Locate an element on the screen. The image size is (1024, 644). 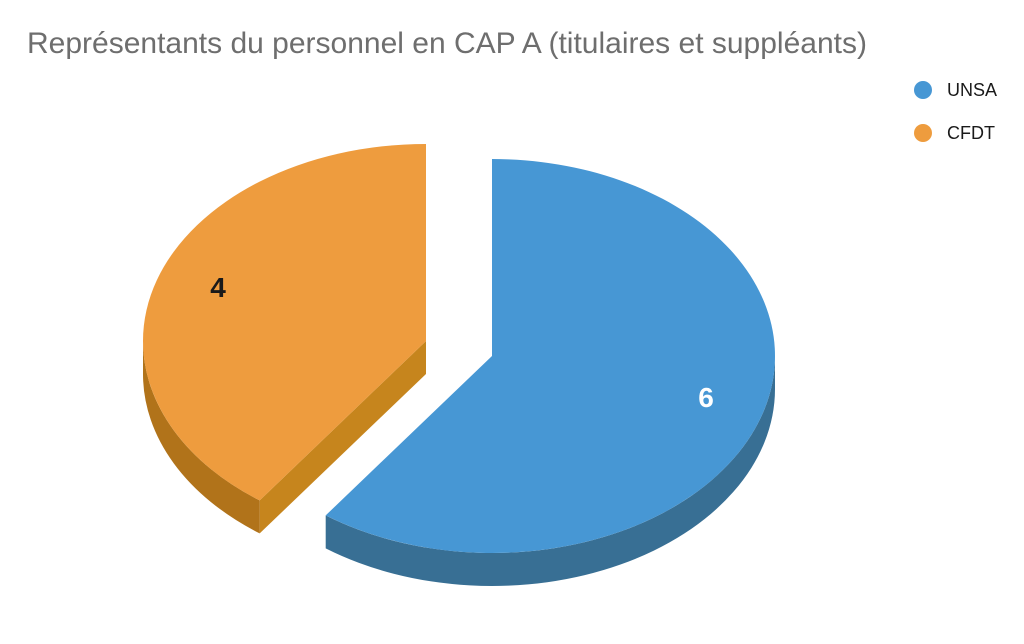
legend-item-cfdt: CFDT is located at coordinates (955, 133).